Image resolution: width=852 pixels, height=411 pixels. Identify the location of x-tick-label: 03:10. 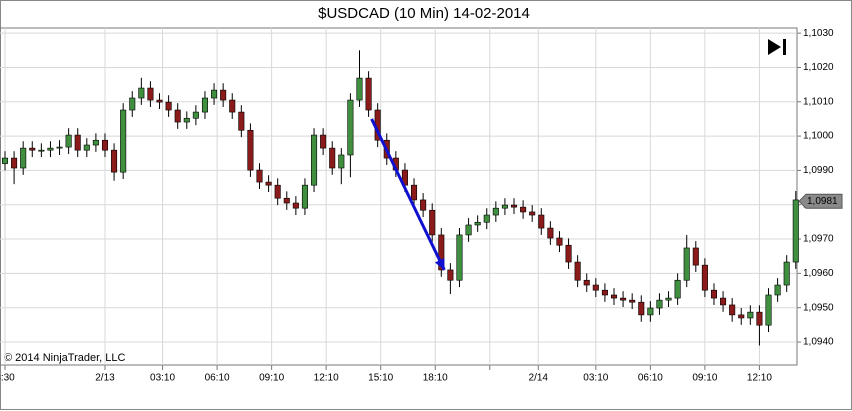
(162, 378).